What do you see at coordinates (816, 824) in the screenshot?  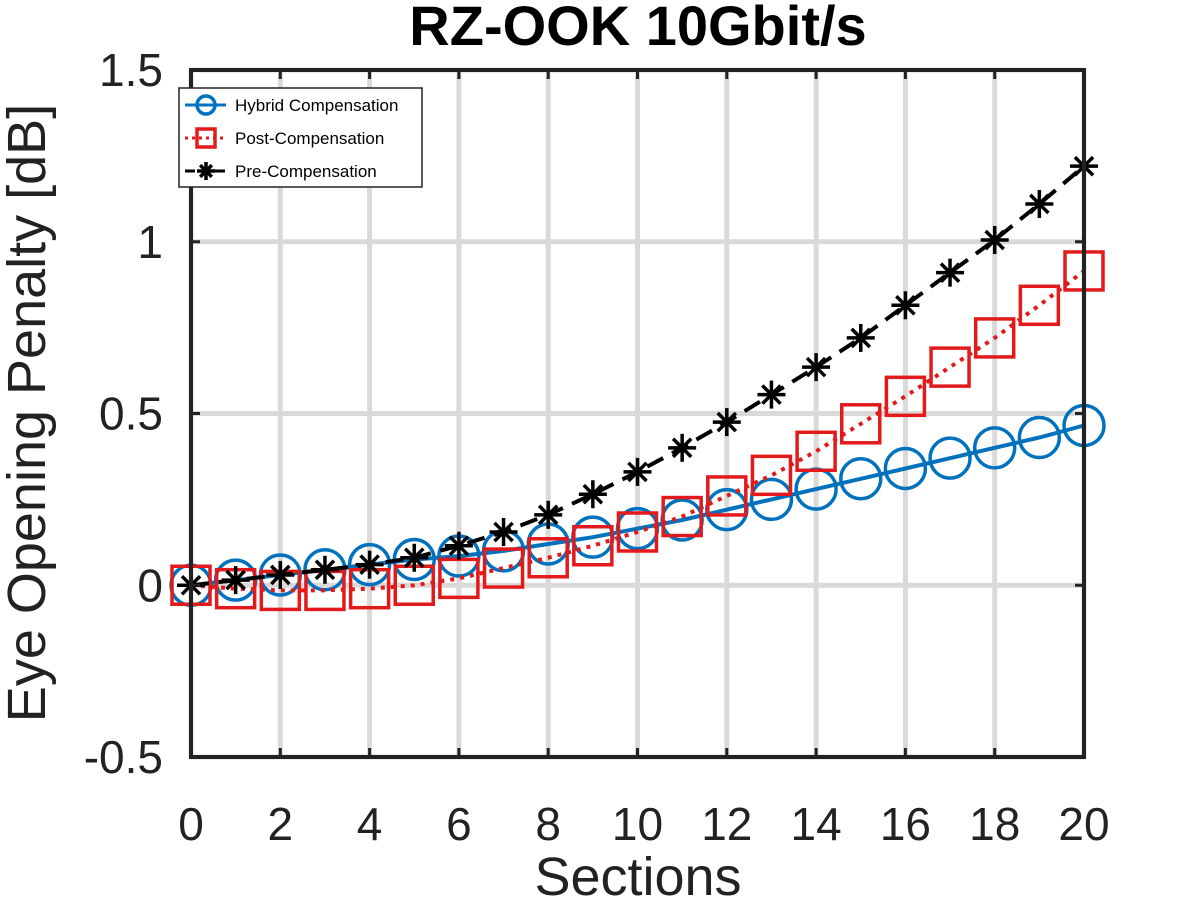 I see `x-tick-label: 14` at bounding box center [816, 824].